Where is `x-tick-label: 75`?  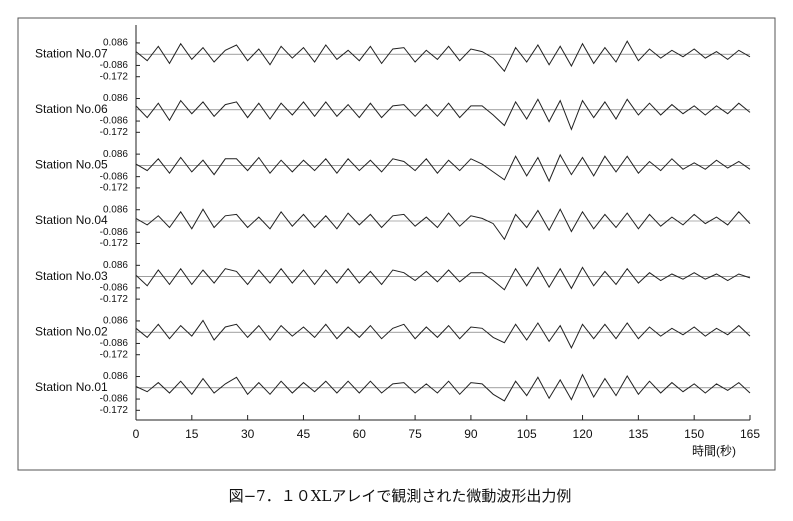
x-tick-label: 75 is located at coordinates (415, 434).